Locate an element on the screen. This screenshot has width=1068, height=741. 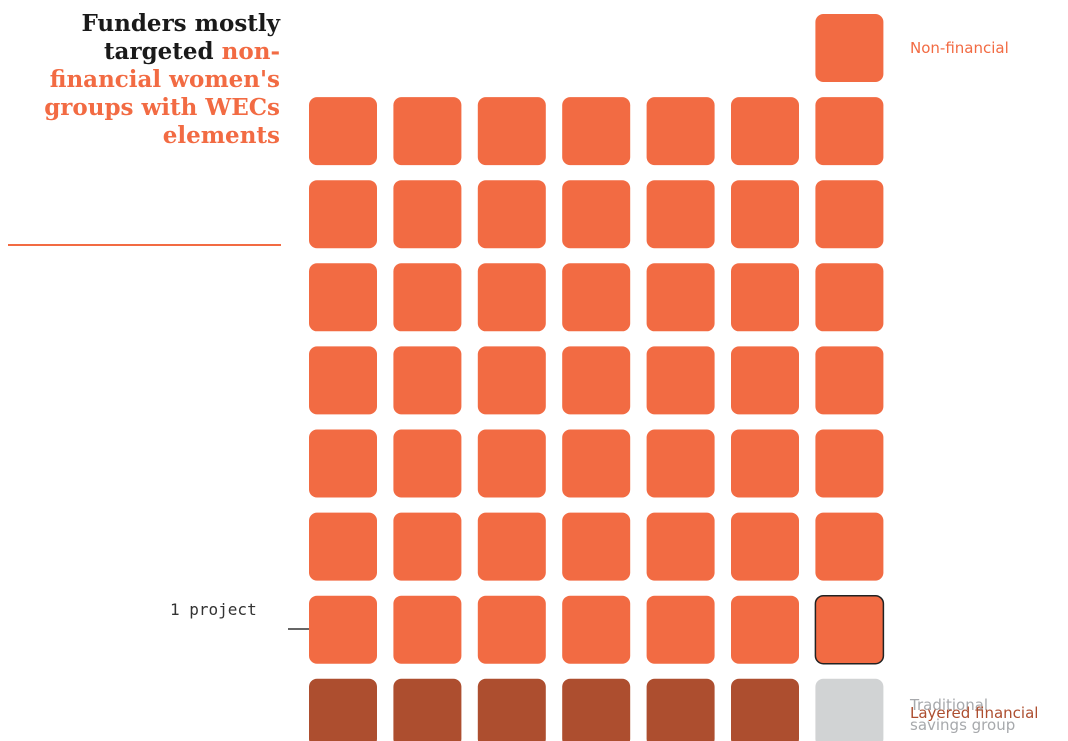
title-lead: Funders mostly targeted is located at coordinates (180, 37).